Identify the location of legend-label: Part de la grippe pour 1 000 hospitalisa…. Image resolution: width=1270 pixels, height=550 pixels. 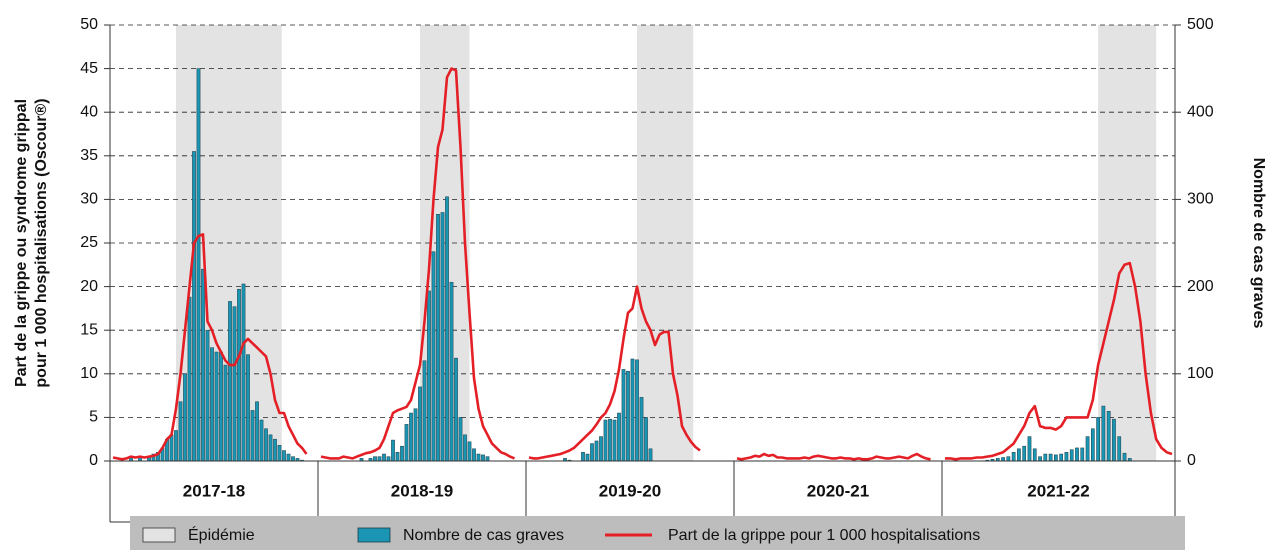
(824, 535).